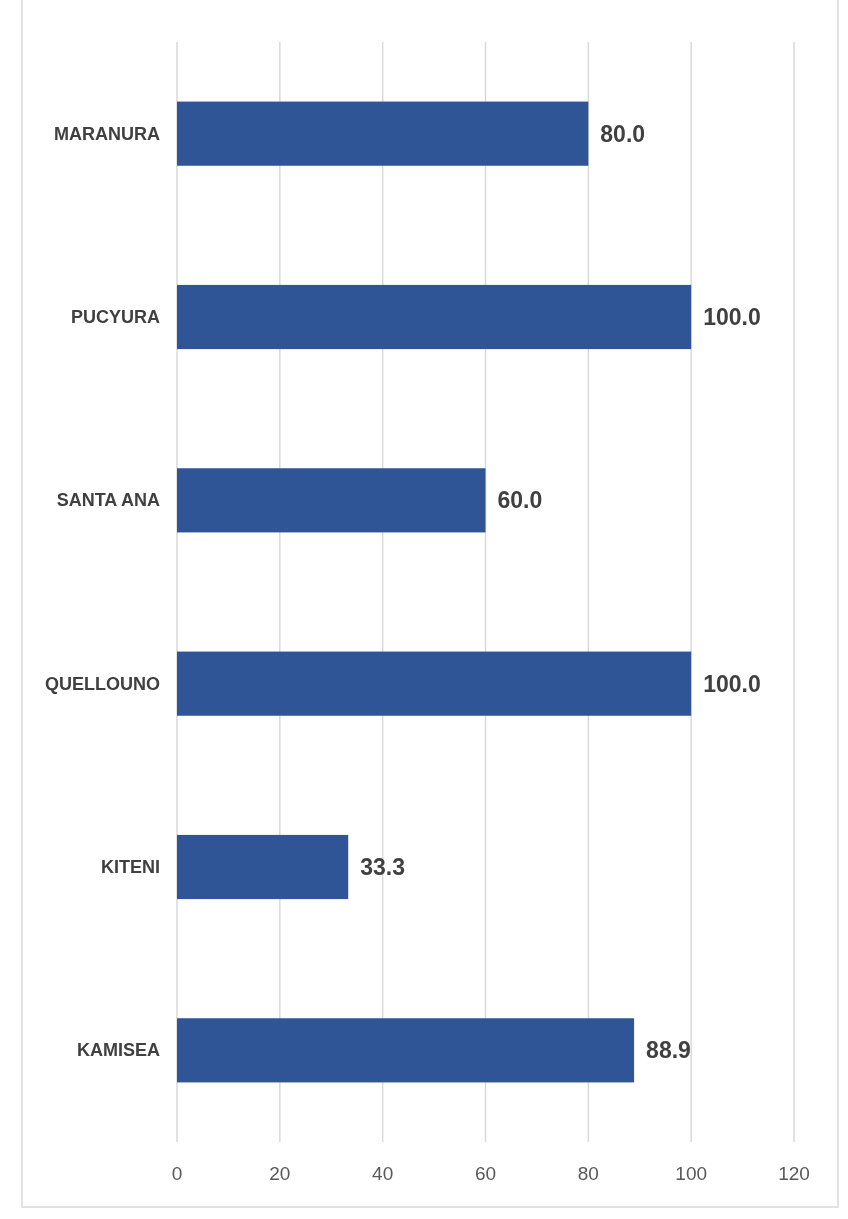  Describe the element at coordinates (108, 500) in the screenshot. I see `y-tick-label: SANTA ANA` at that location.